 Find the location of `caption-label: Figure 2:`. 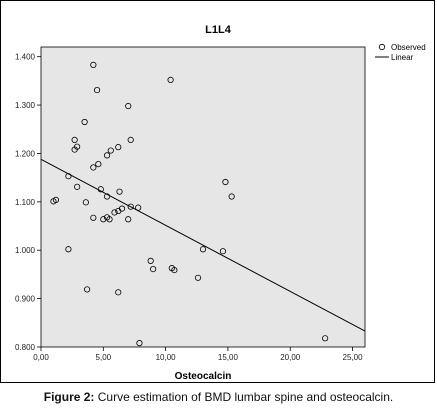

caption-label: Figure 2: is located at coordinates (69, 397).